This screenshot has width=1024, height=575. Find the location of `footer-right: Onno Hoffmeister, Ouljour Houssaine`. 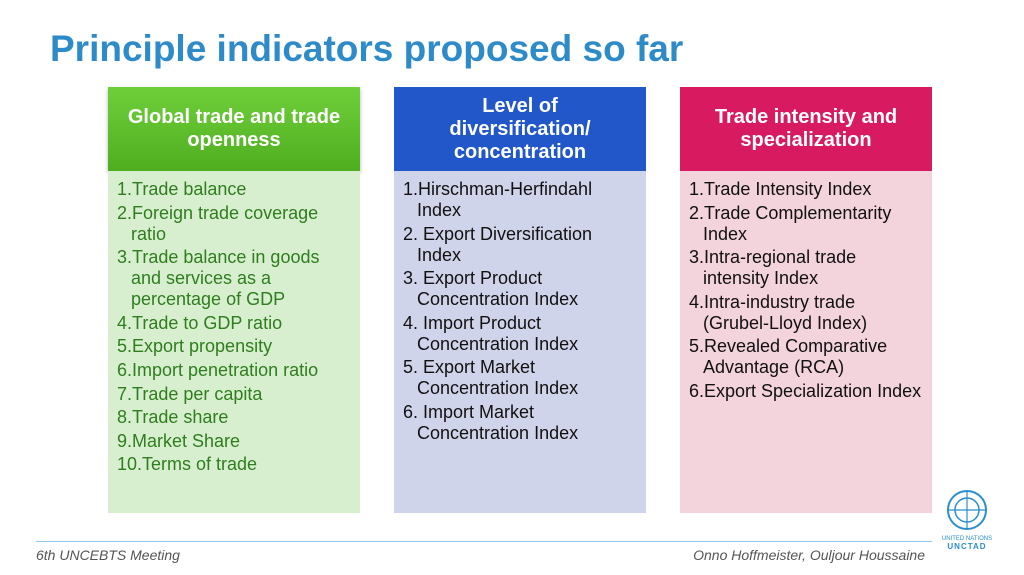

footer-right: Onno Hoffmeister, Ouljour Houssaine is located at coordinates (809, 555).